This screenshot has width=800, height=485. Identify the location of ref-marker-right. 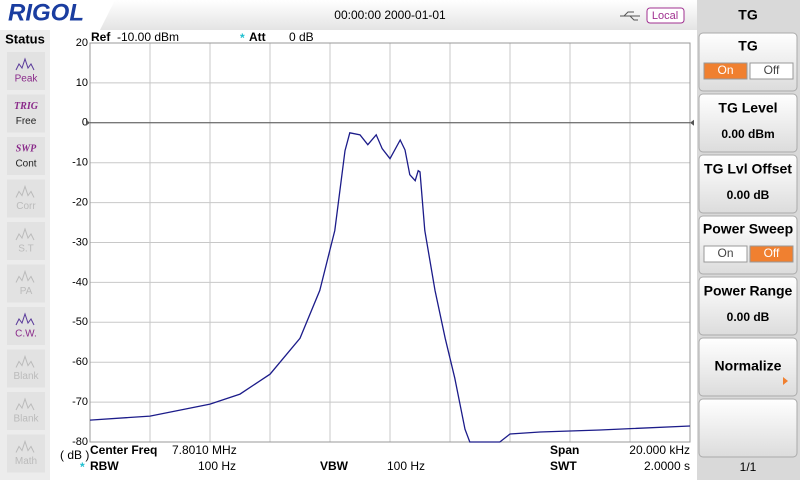
(692, 122).